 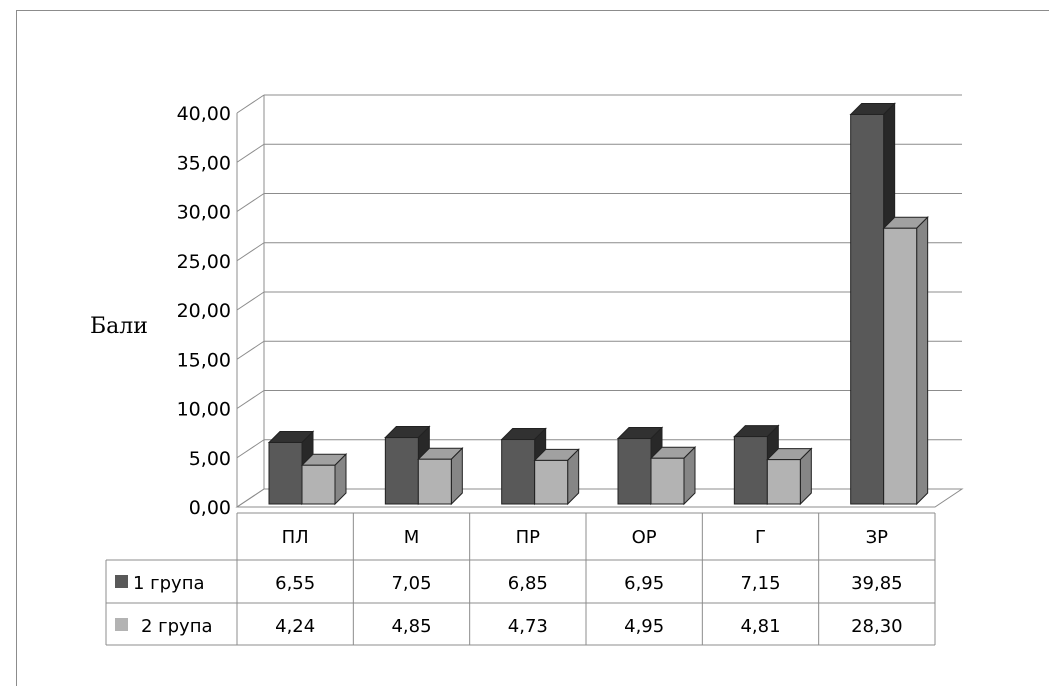 What do you see at coordinates (411, 626) in the screenshot?
I see `data-label: 4,85` at bounding box center [411, 626].